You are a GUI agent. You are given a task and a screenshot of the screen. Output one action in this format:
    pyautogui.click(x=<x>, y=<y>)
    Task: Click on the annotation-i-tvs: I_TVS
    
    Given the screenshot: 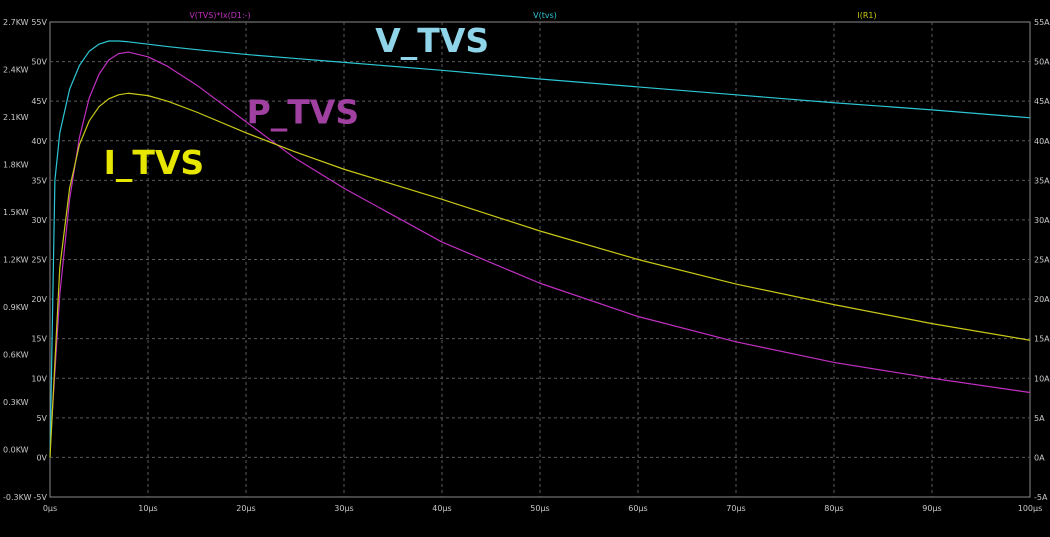 What is the action you would take?
    pyautogui.click(x=154, y=162)
    